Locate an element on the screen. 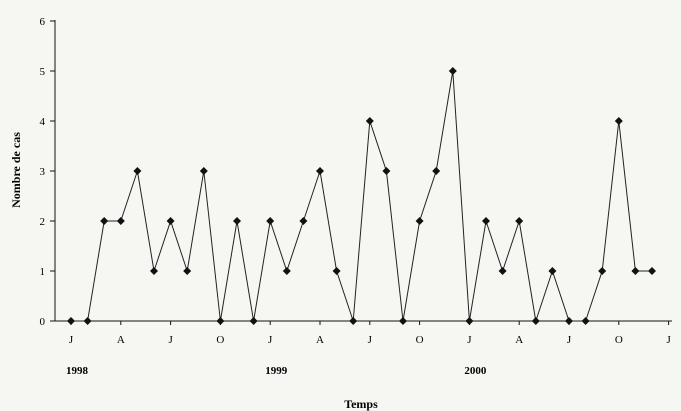  y-tick-label: 3 is located at coordinates (43, 172).